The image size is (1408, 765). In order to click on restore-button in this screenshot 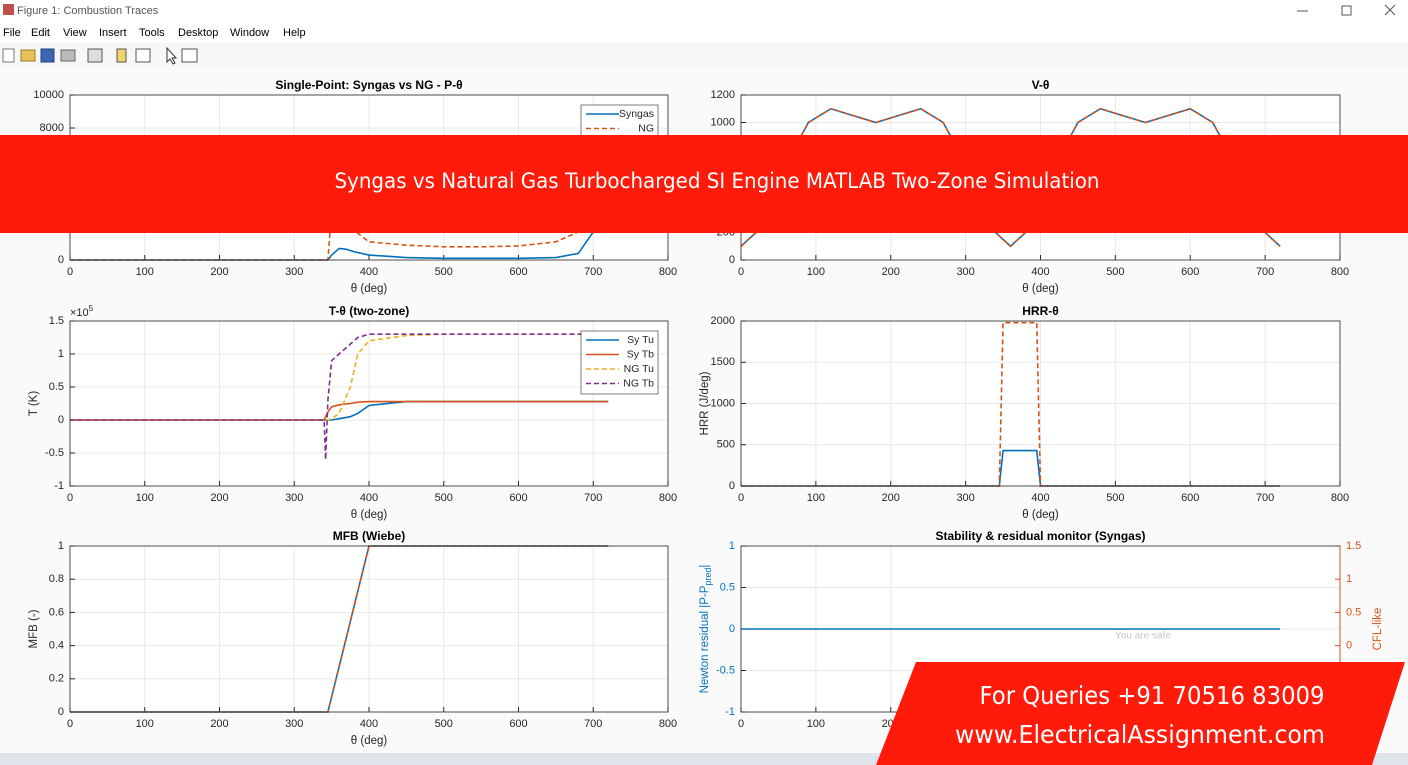, I will do `click(1346, 10)`.